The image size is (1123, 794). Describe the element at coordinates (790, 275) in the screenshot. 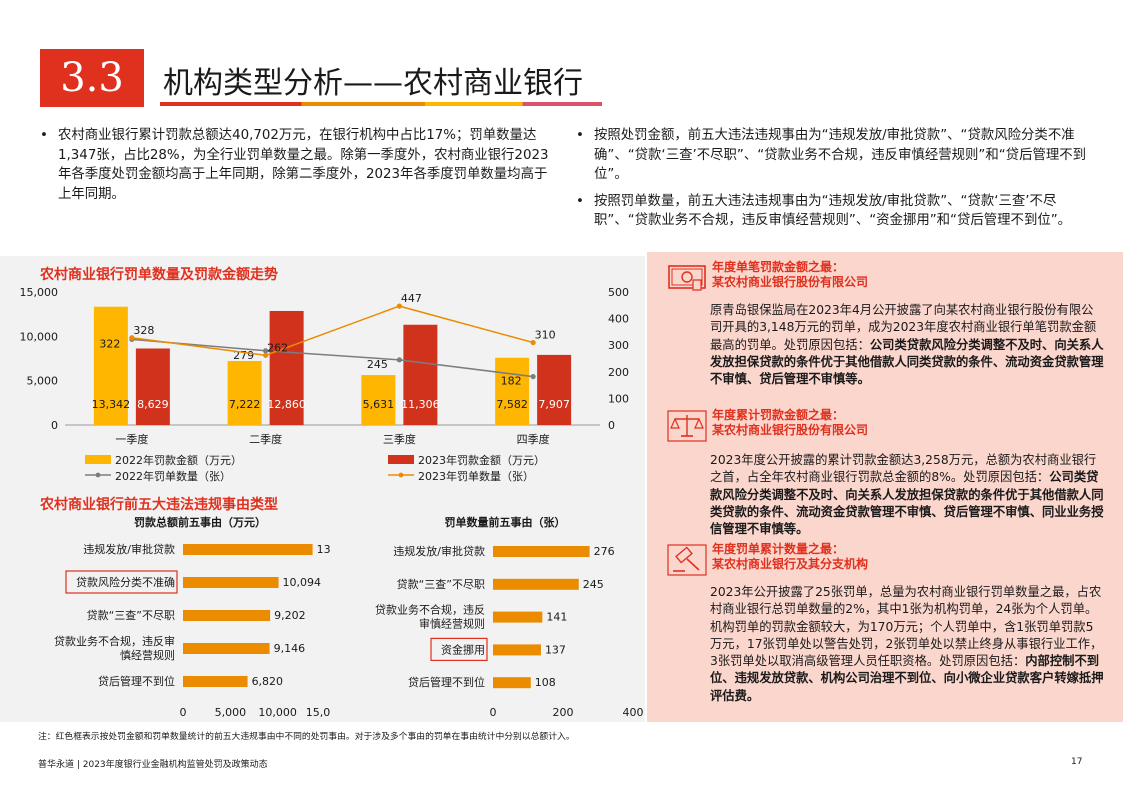

I see `case-heading: 年度单笔罚款金额之最： 某农村商业银行股份有限公司` at that location.